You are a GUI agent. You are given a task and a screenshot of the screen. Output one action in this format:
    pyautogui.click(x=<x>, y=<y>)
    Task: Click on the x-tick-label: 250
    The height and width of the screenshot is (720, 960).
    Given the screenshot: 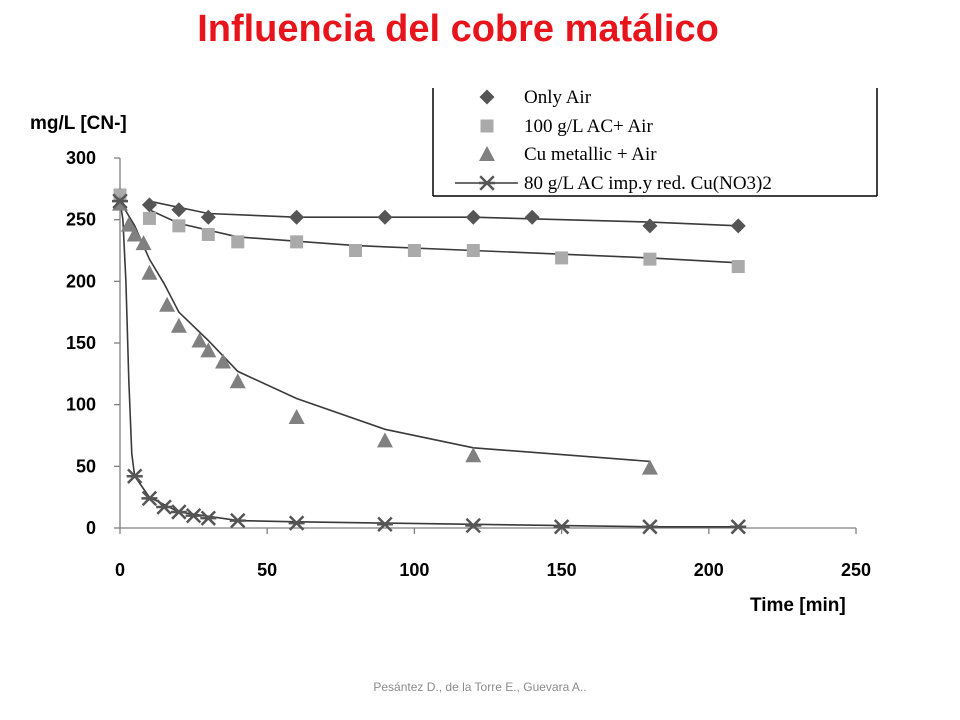 What is the action you would take?
    pyautogui.click(x=856, y=570)
    